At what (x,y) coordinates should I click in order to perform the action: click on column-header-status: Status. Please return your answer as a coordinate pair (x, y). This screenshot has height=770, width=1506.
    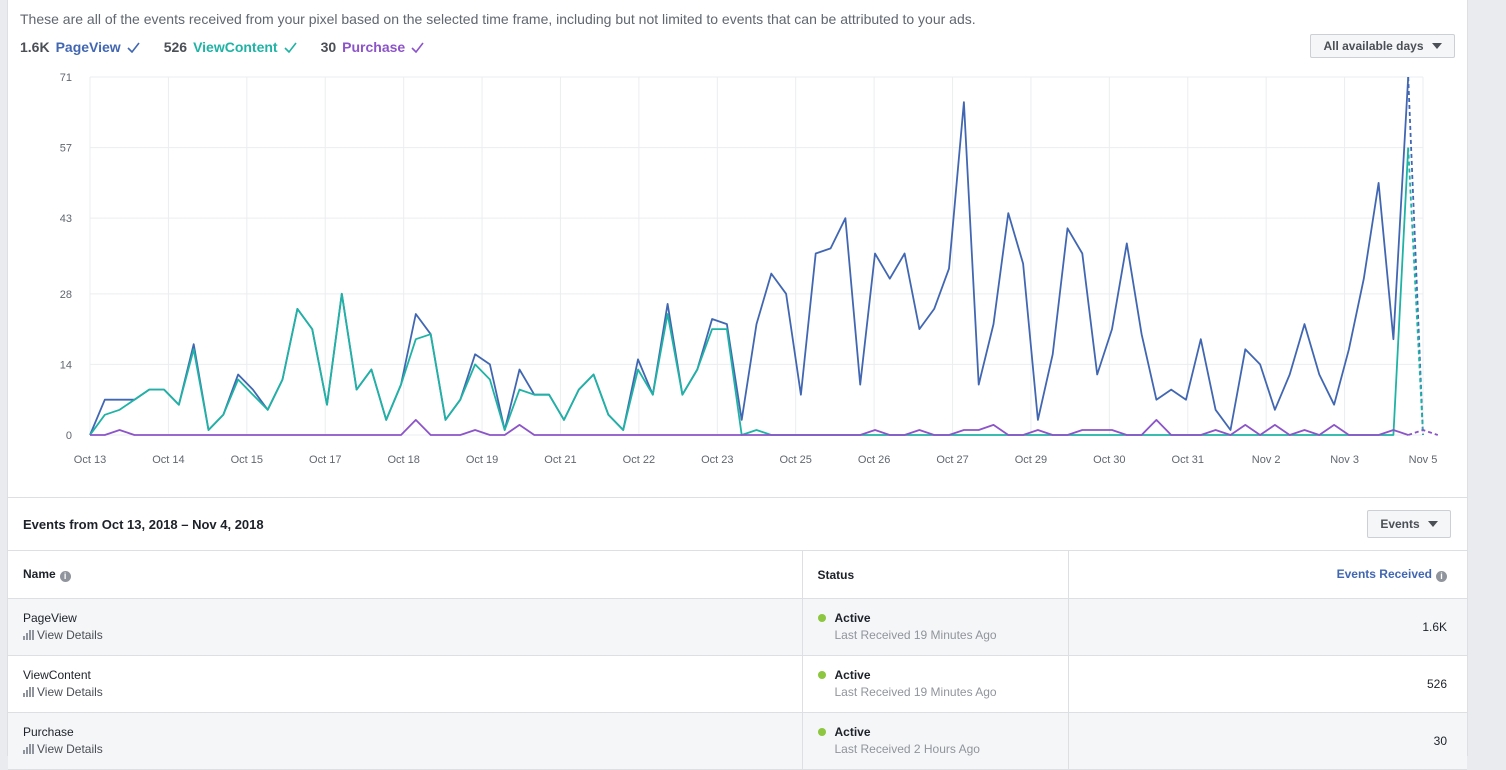
    Looking at the image, I should click on (934, 574).